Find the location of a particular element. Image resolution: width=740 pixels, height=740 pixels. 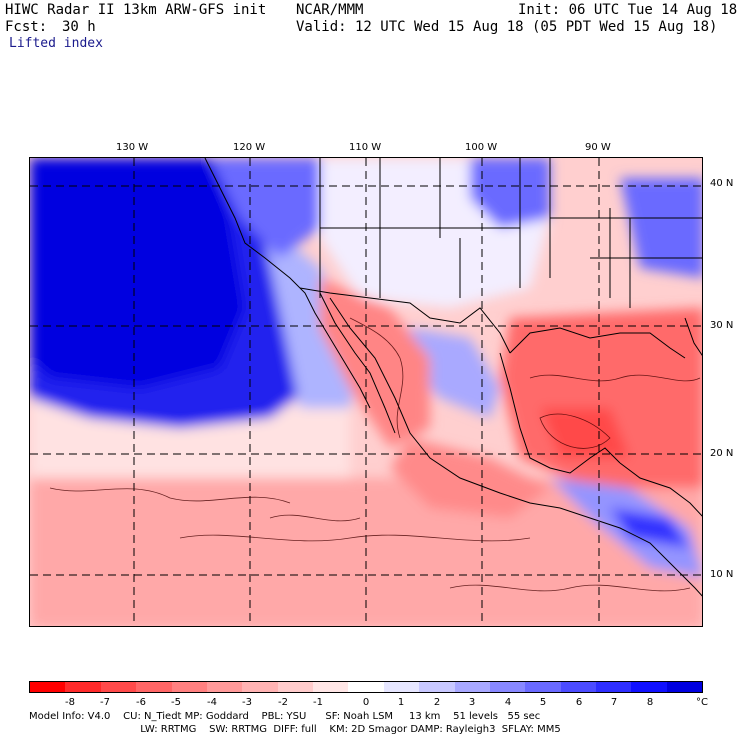

lat-label: 30 N is located at coordinates (722, 325).